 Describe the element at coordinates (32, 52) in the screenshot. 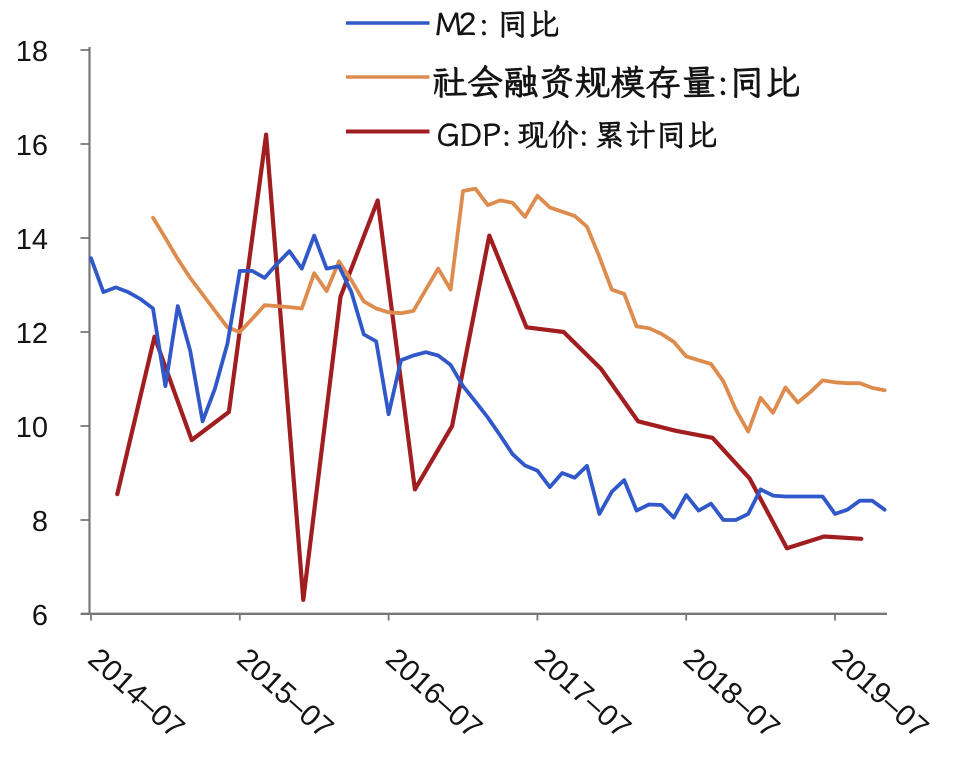

I see `svg-text: 18` at that location.